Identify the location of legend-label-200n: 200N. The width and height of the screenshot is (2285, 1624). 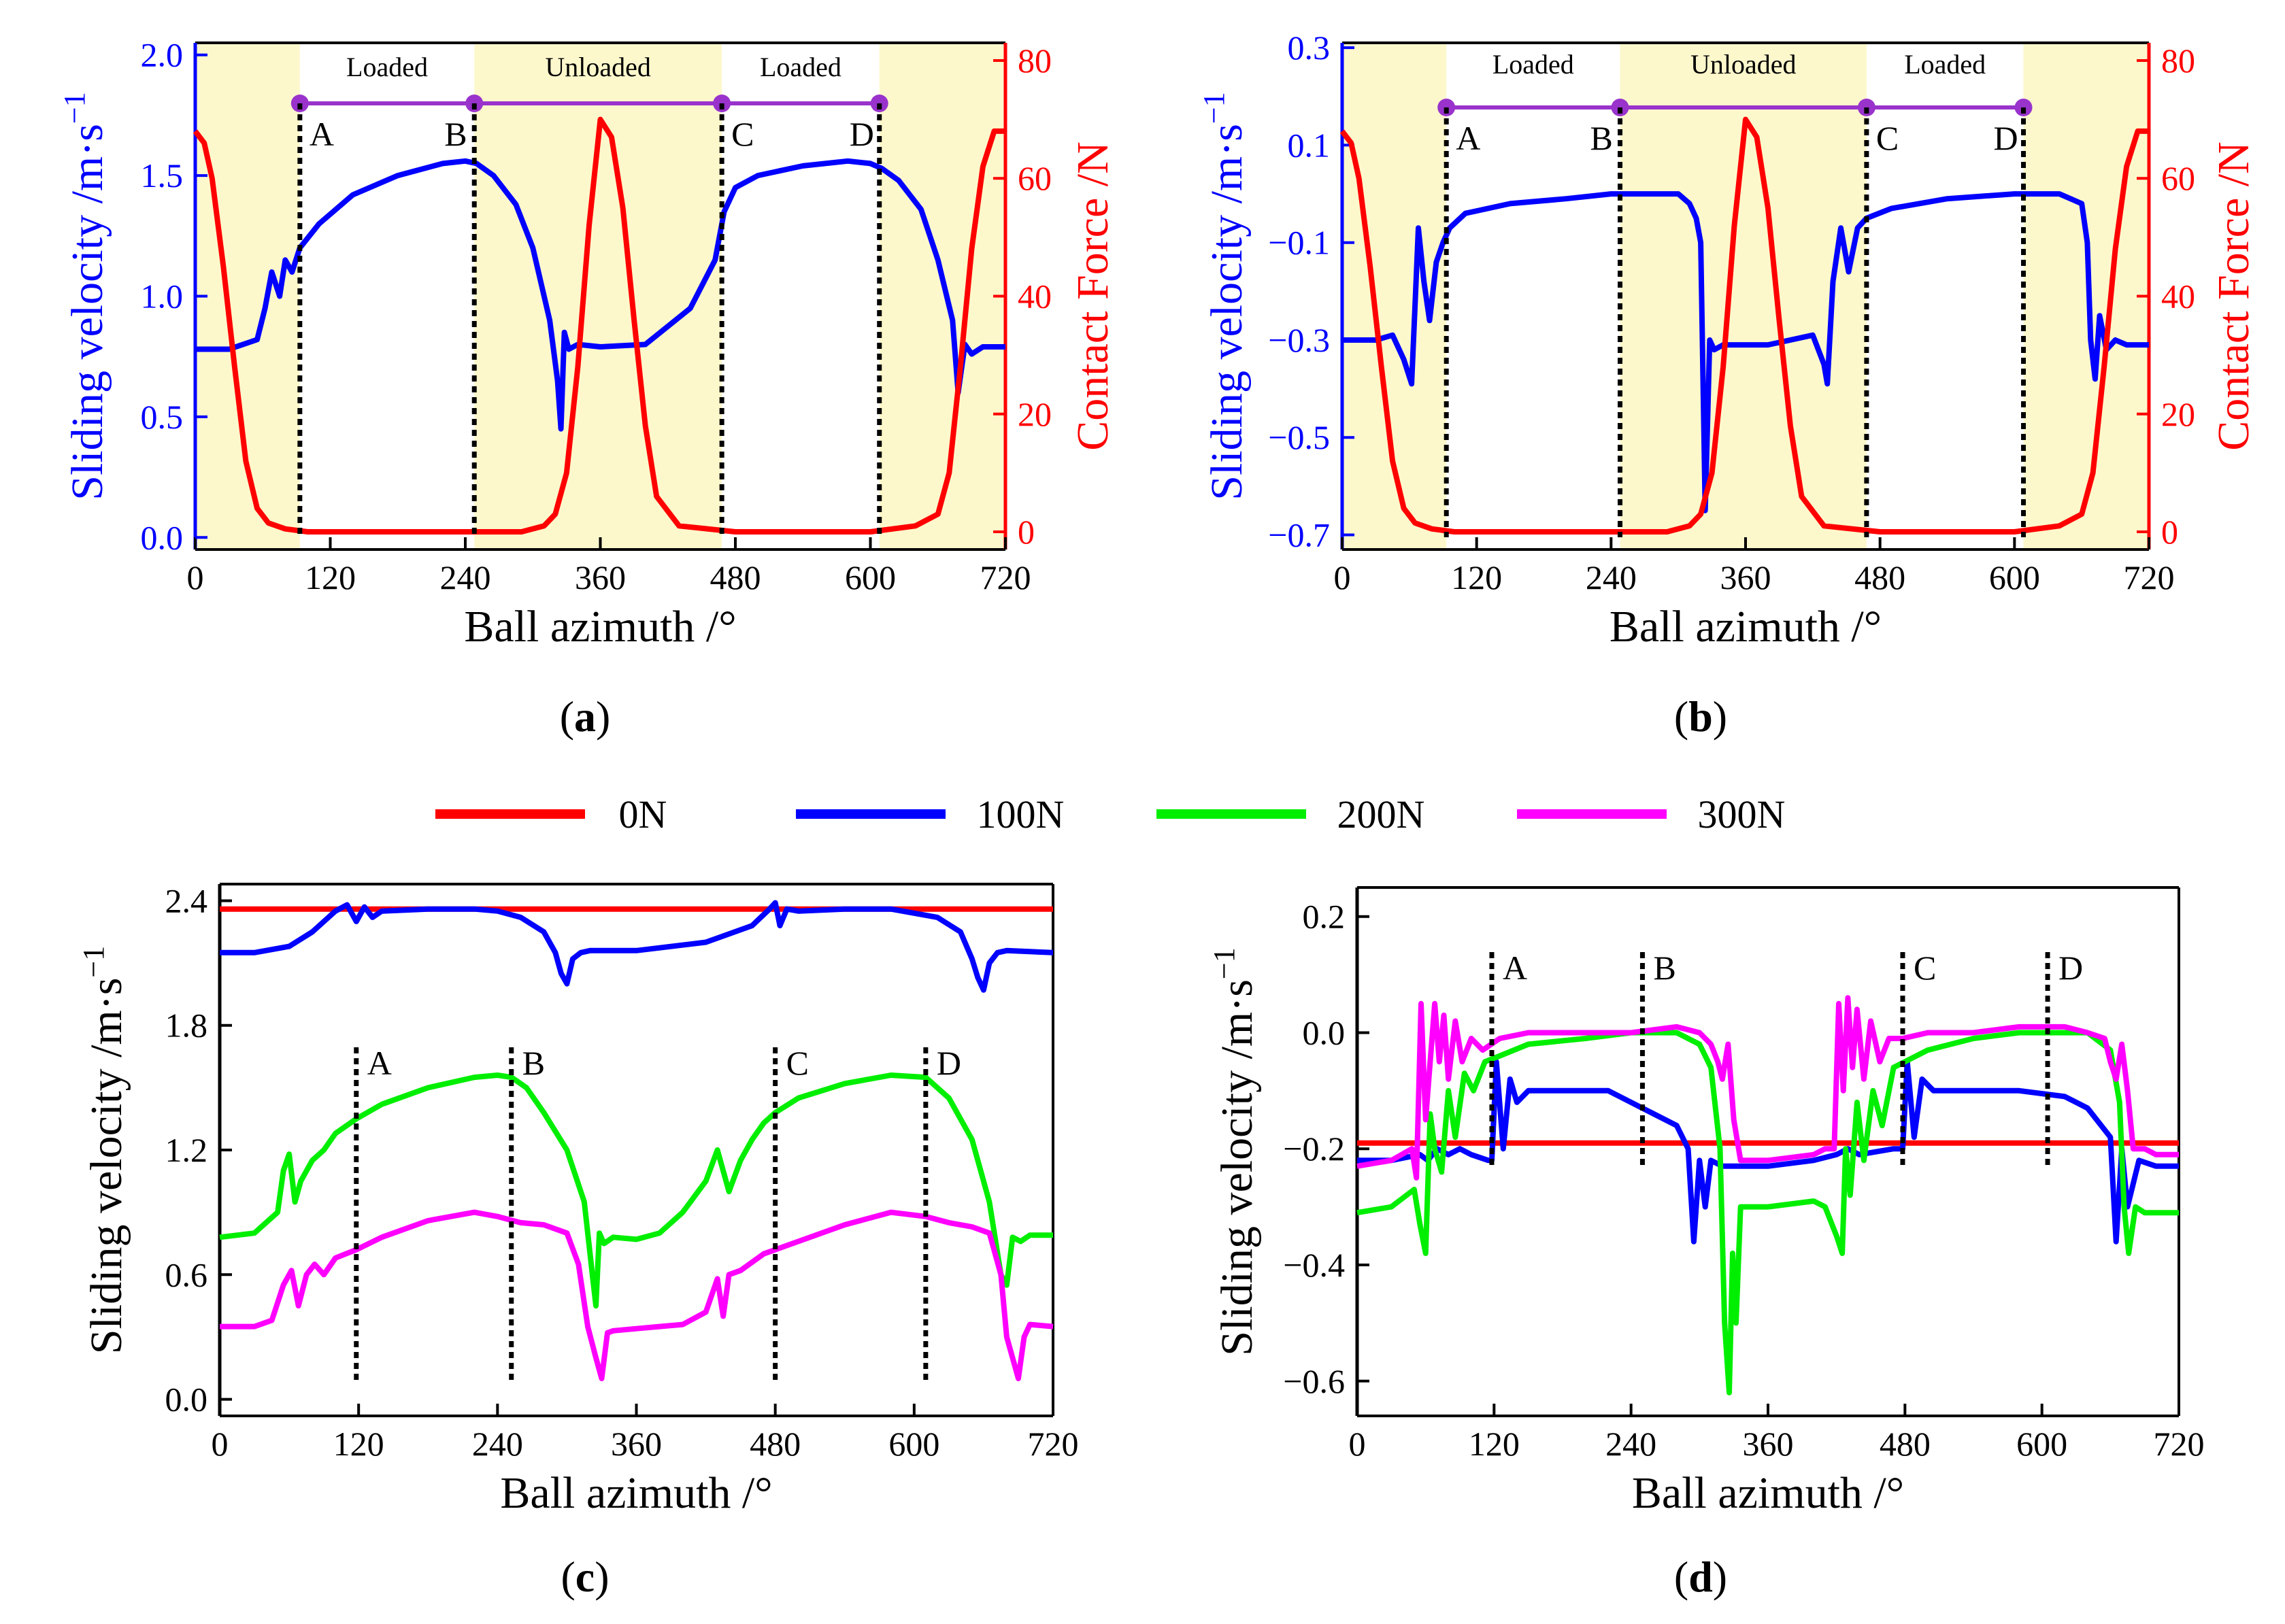
(1381, 814).